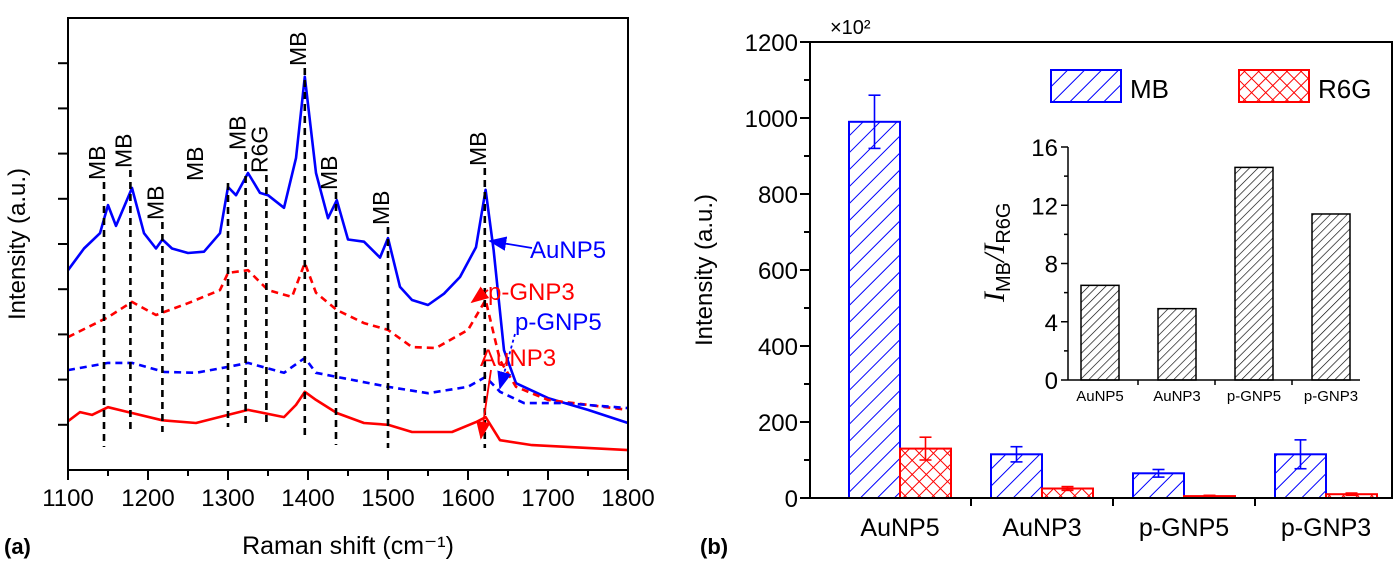 The width and height of the screenshot is (1400, 568). What do you see at coordinates (1331, 297) in the screenshot?
I see `inset-bar-p-gnp3` at bounding box center [1331, 297].